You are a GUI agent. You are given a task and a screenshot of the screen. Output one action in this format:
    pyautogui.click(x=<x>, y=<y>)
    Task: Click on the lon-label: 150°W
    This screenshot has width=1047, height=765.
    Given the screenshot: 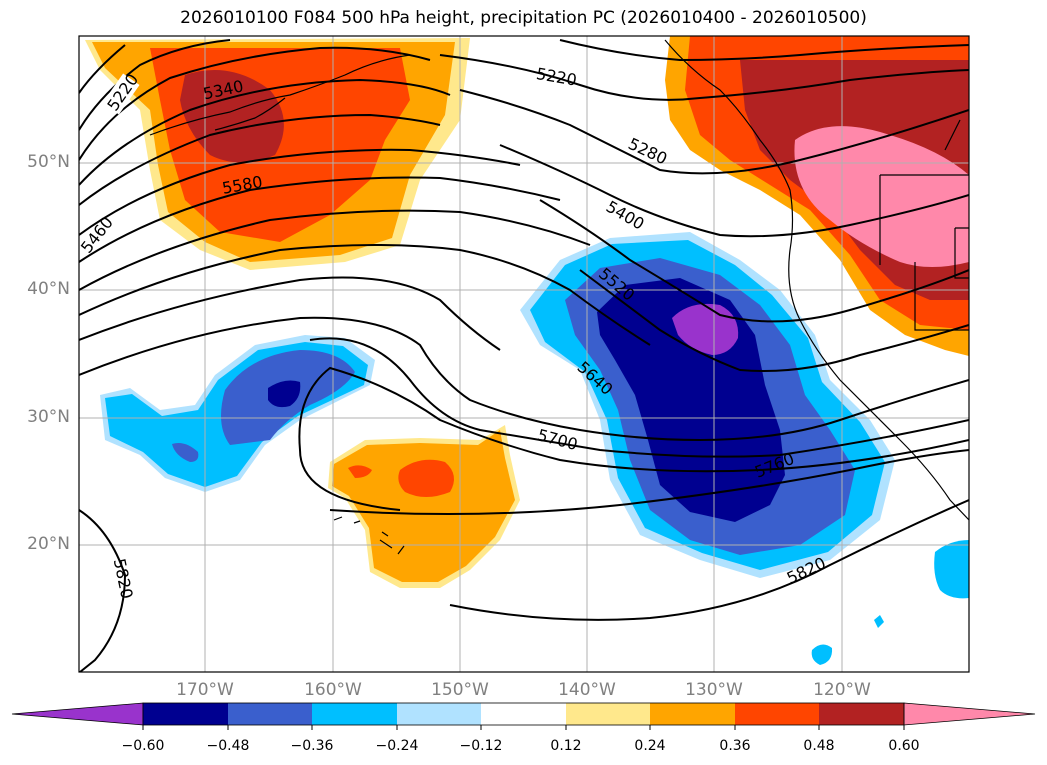 What is the action you would take?
    pyautogui.click(x=460, y=690)
    